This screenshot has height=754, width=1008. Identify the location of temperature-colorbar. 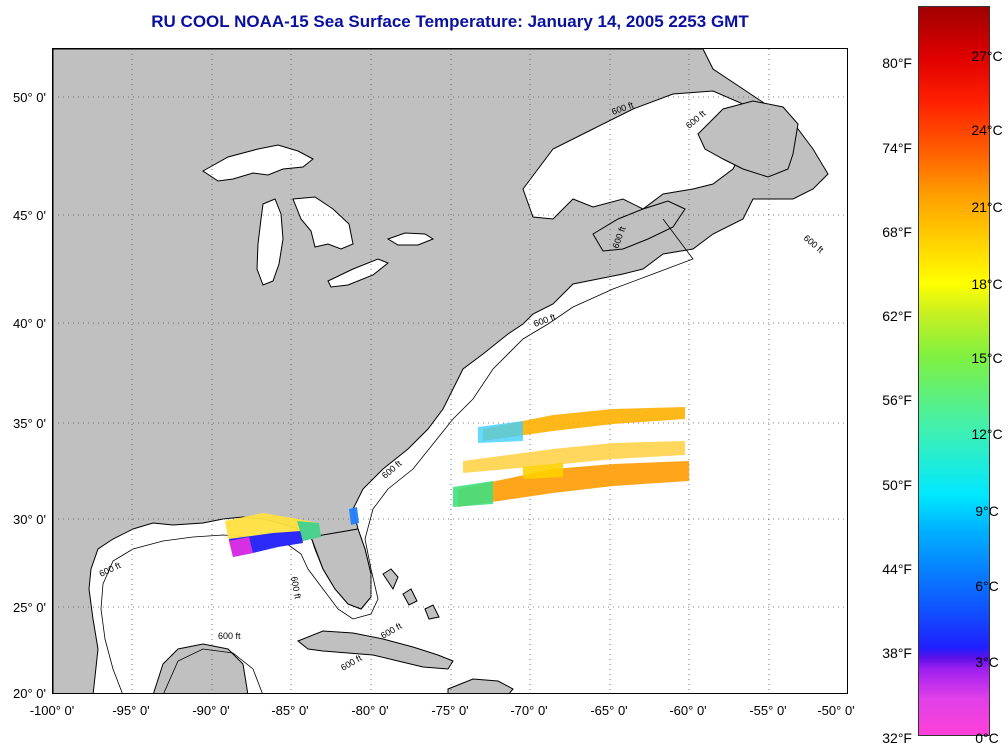
(954, 371).